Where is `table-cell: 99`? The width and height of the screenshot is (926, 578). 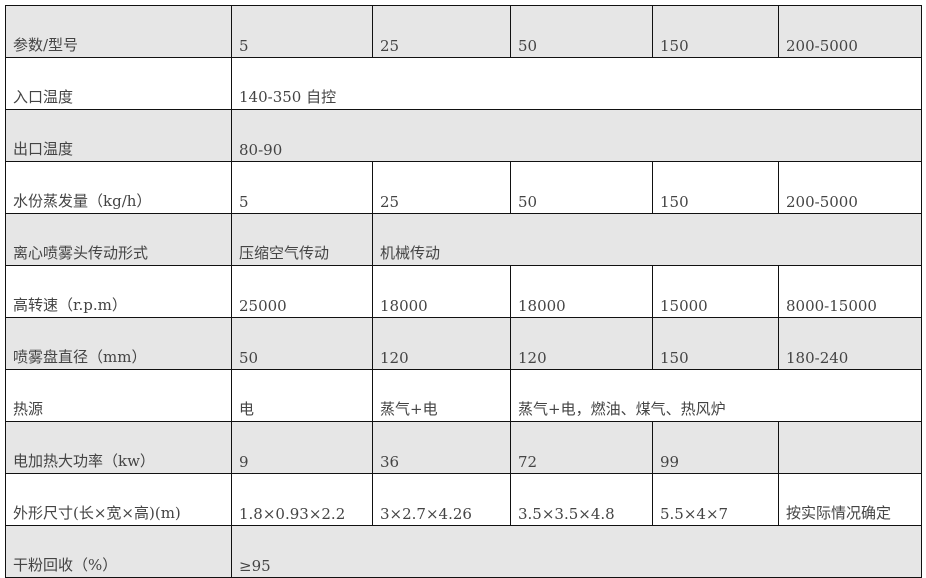 table-cell: 99 is located at coordinates (715, 447).